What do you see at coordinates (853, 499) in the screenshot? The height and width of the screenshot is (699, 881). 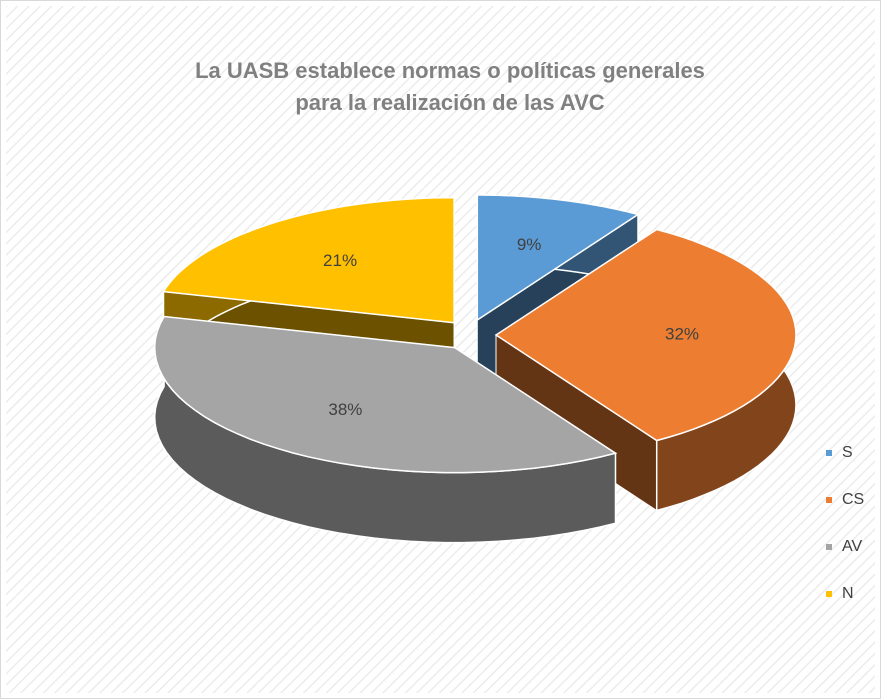 I see `legend-label: CS` at bounding box center [853, 499].